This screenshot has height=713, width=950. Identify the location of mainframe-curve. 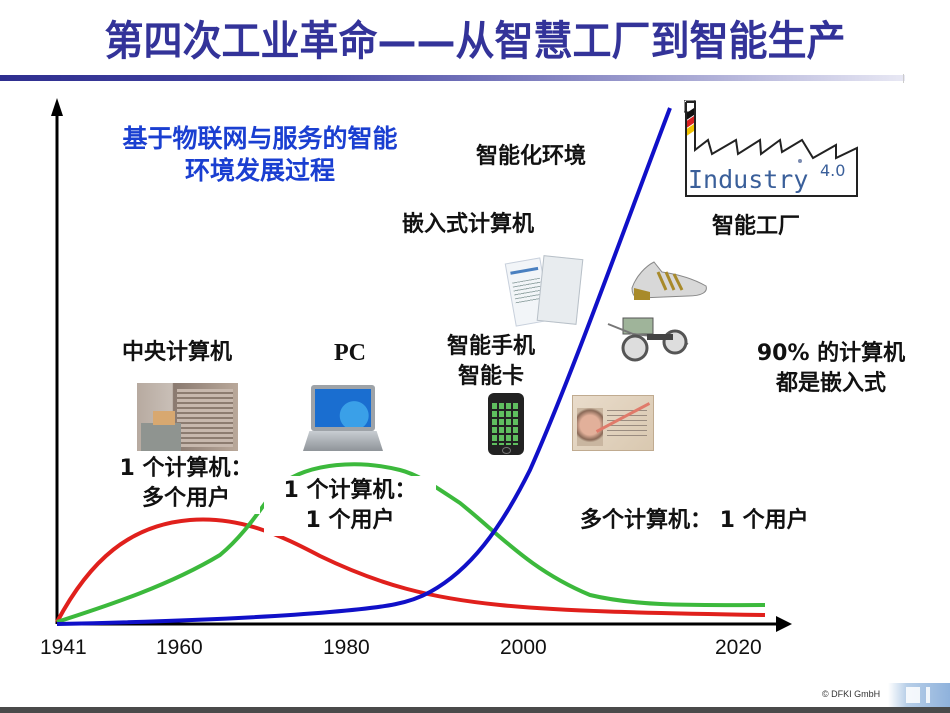
(410, 570).